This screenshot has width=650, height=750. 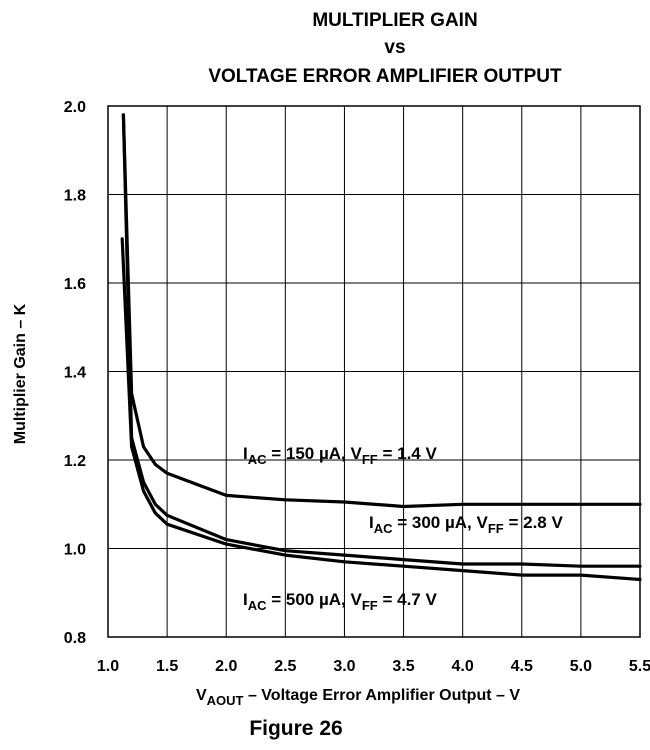 What do you see at coordinates (522, 666) in the screenshot?
I see `x-tick-label-7: 4.5` at bounding box center [522, 666].